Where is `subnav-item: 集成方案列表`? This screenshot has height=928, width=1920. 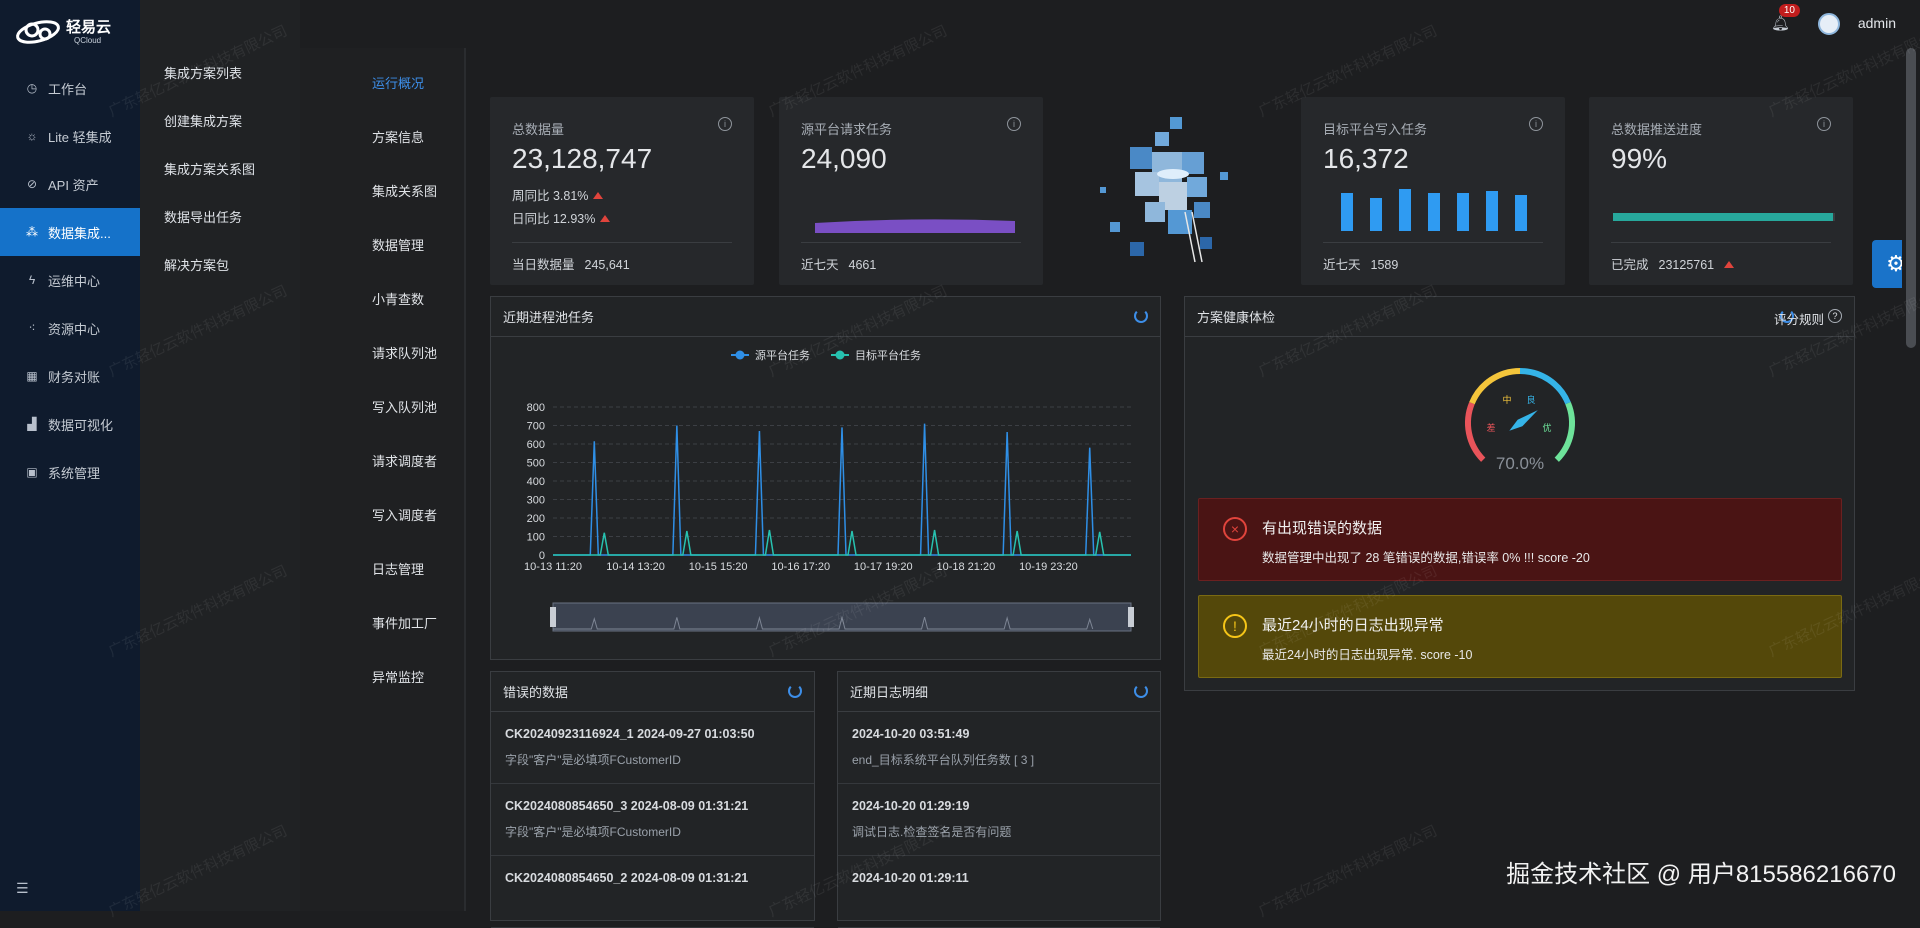
subnav-item: 集成方案列表 is located at coordinates (203, 73).